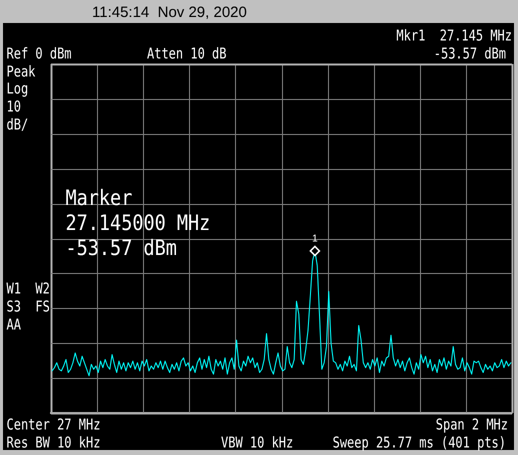  What do you see at coordinates (13, 107) in the screenshot?
I see `text: 10` at bounding box center [13, 107].